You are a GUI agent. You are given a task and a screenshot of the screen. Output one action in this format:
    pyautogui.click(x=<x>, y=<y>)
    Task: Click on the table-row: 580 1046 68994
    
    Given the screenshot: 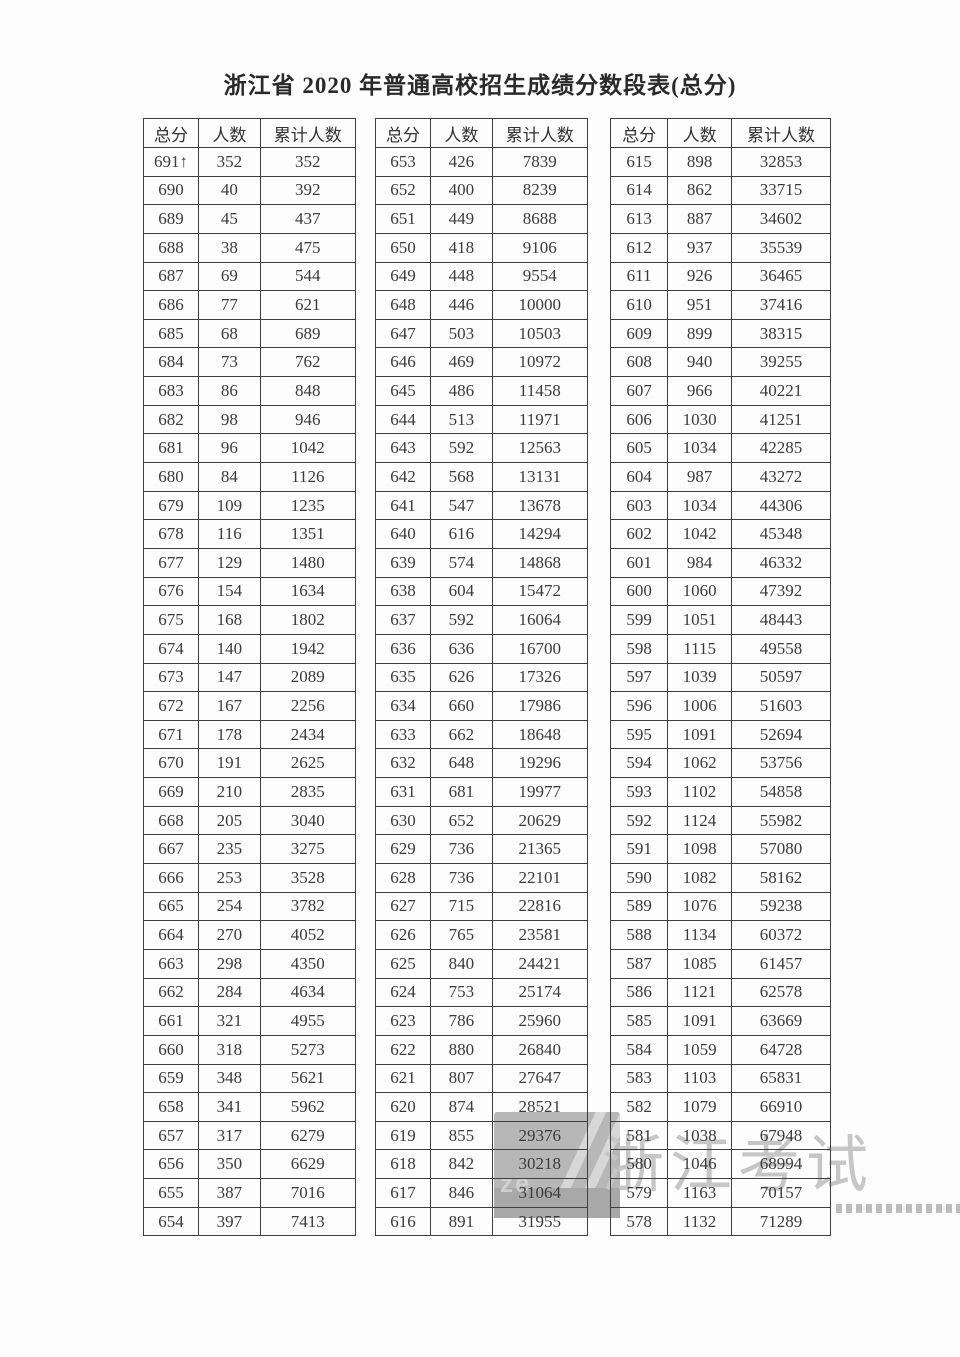 What is the action you would take?
    pyautogui.click(x=720, y=1164)
    